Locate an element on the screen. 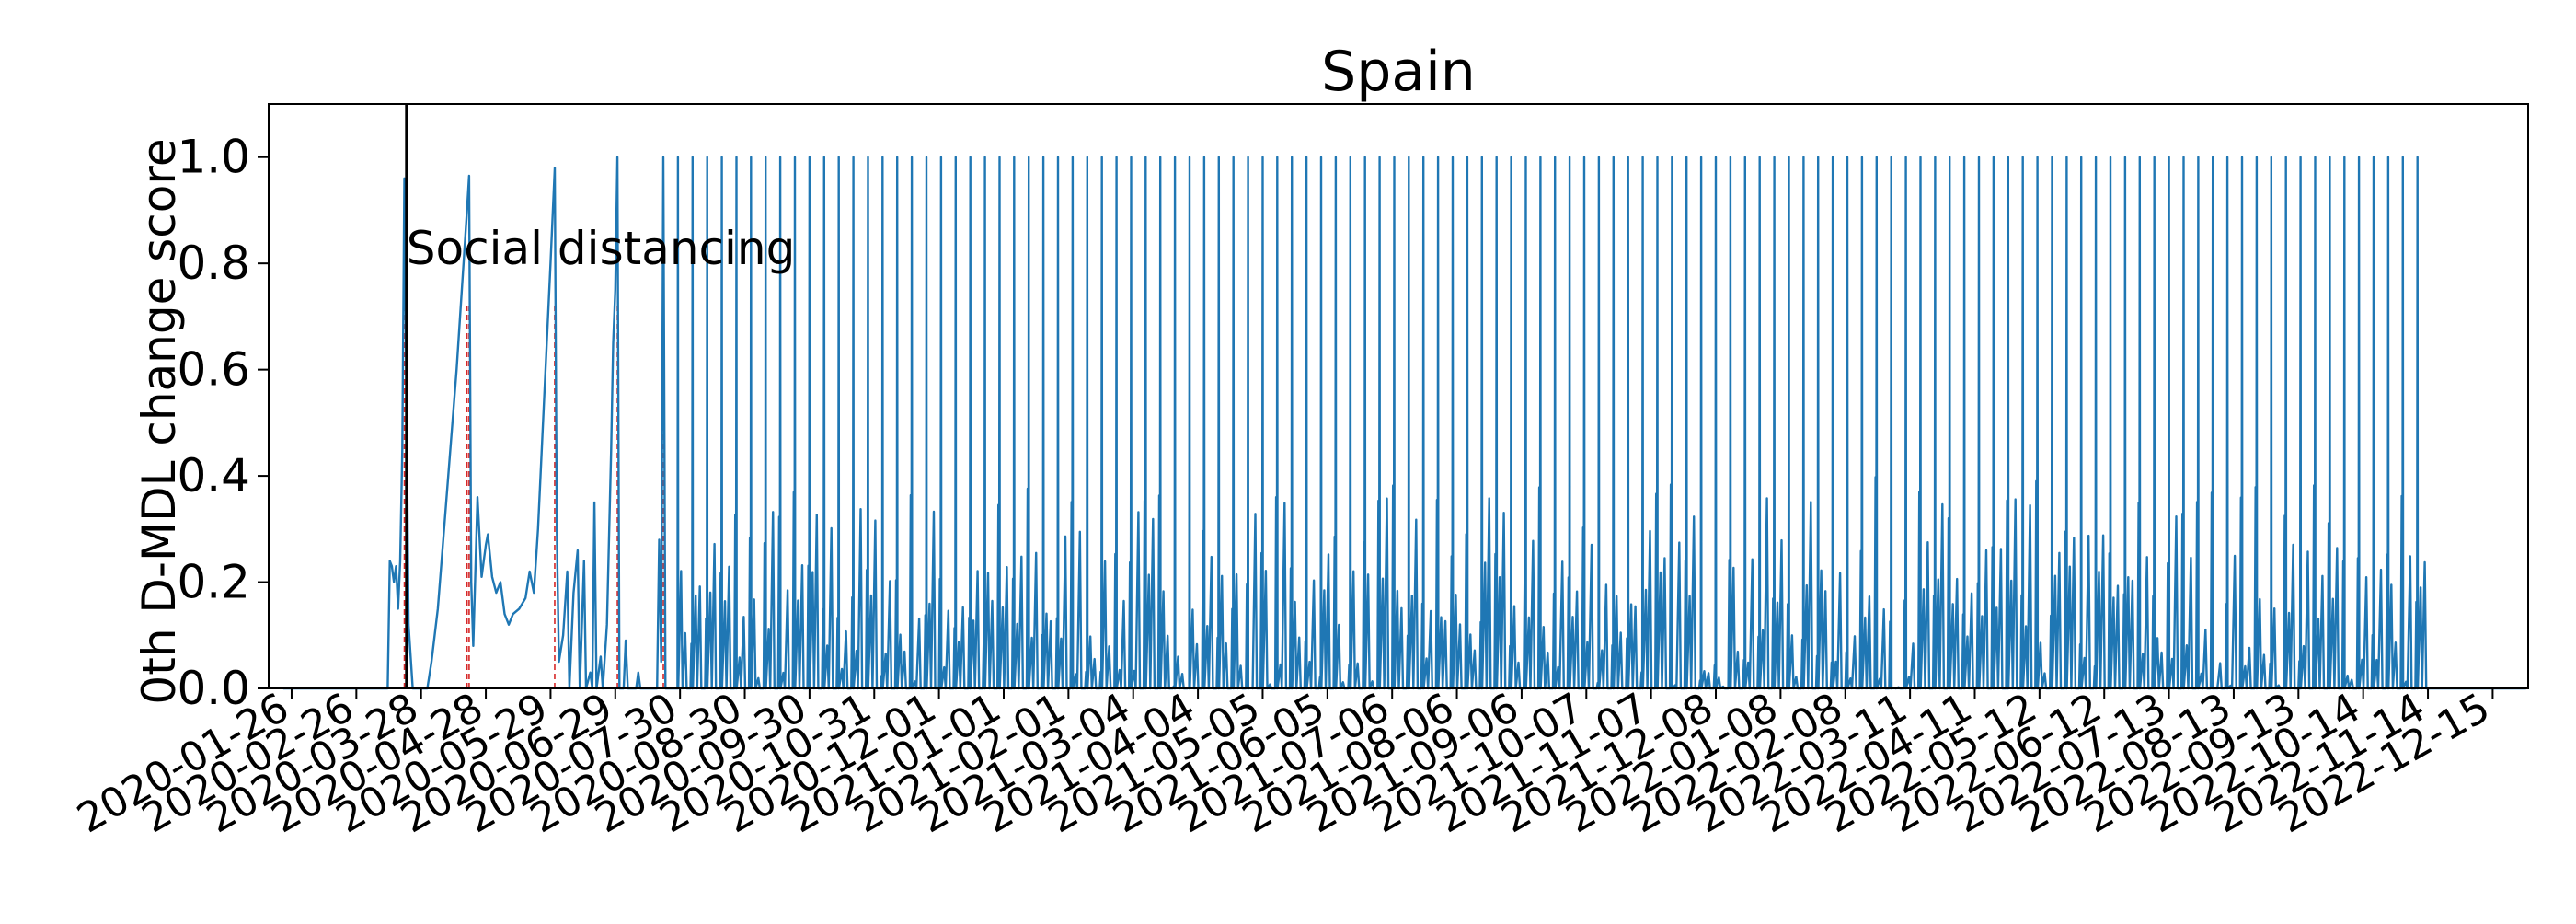 This screenshot has height=924, width=2576. y-tick-label-3: 0.6 is located at coordinates (213, 370).